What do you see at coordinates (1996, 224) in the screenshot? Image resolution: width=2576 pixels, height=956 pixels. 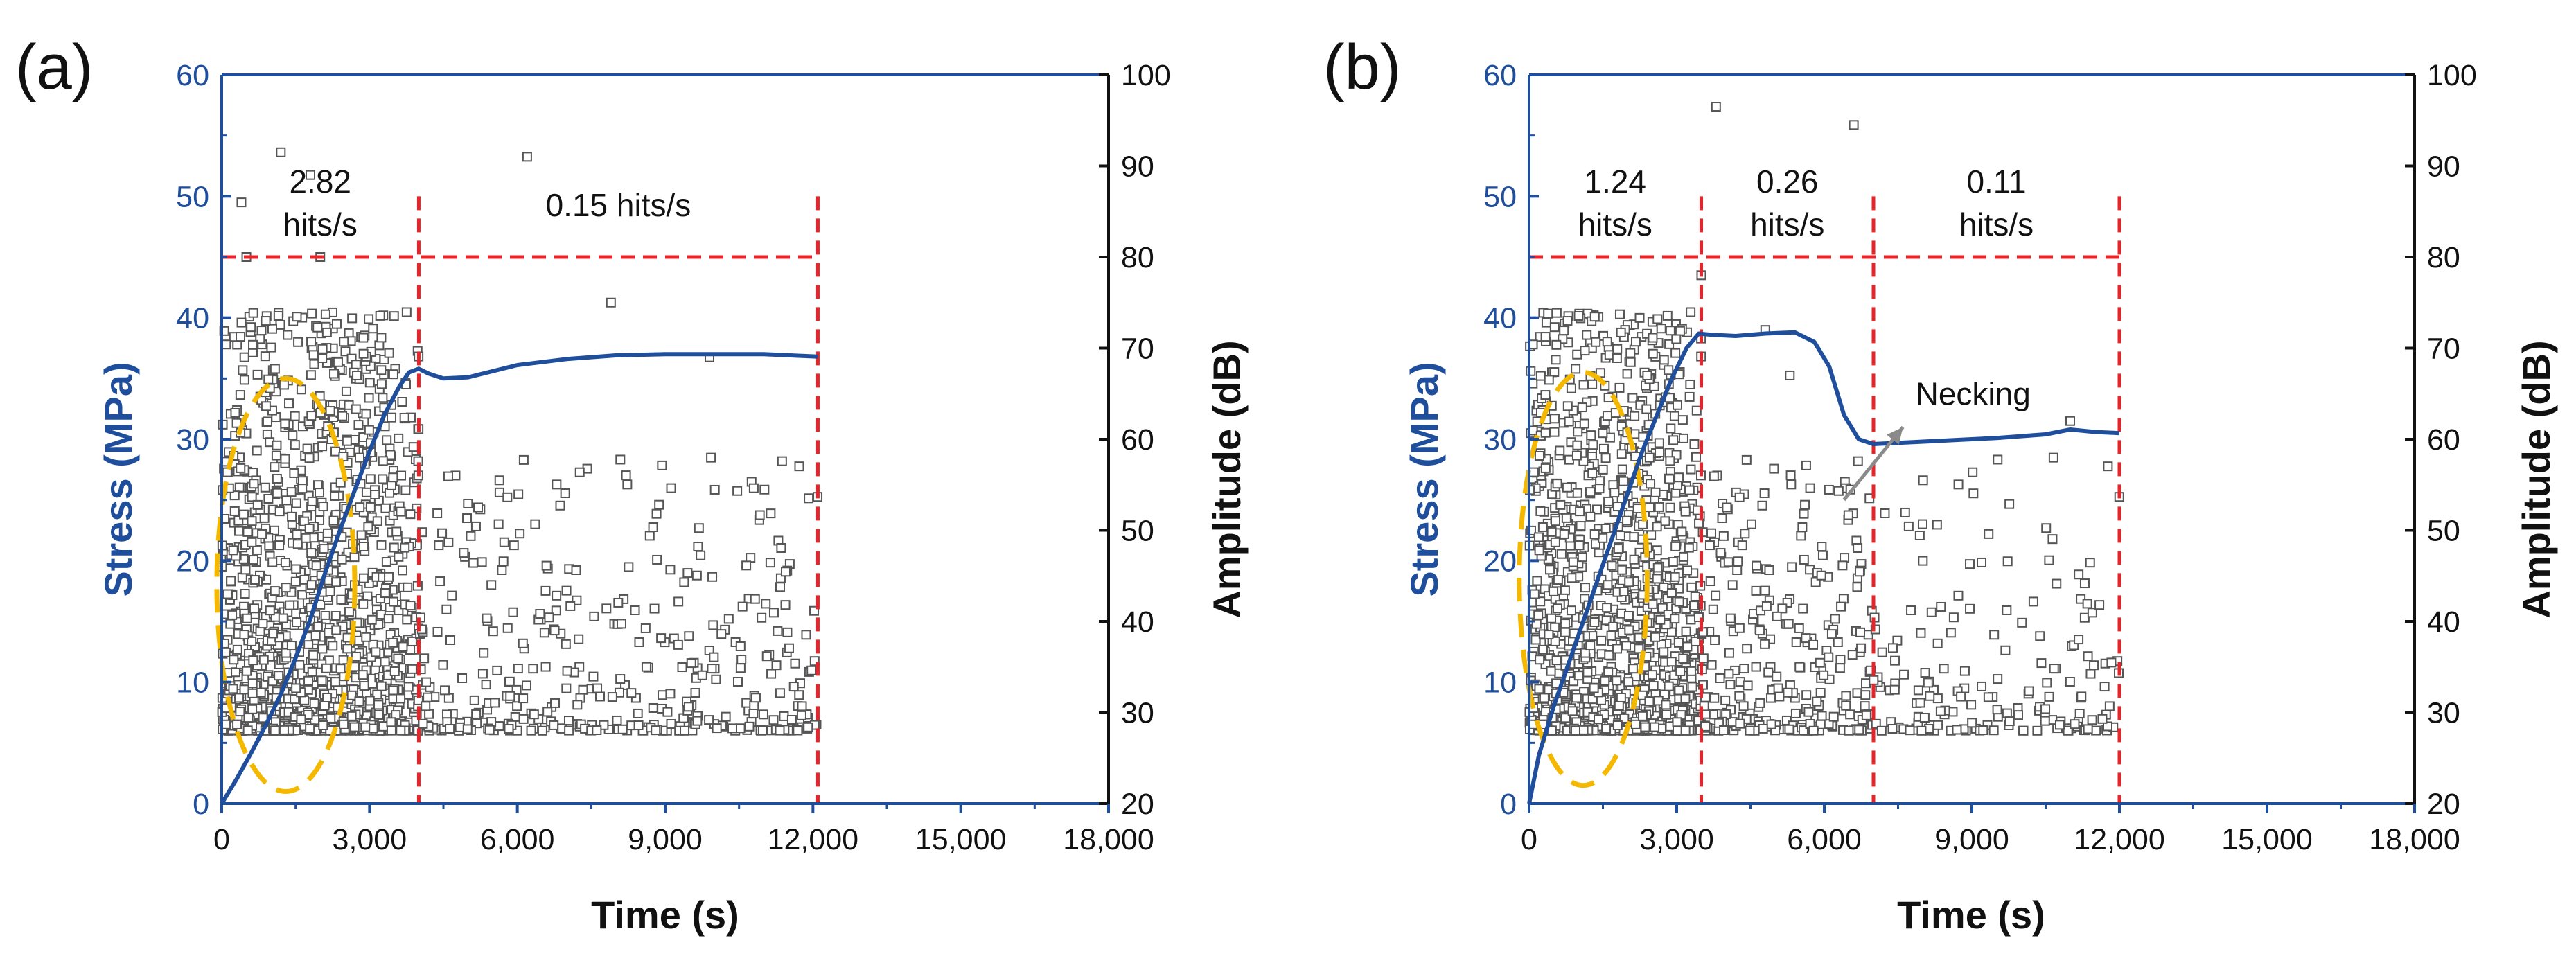 I see `hit-rate-line: hits/s` at bounding box center [1996, 224].